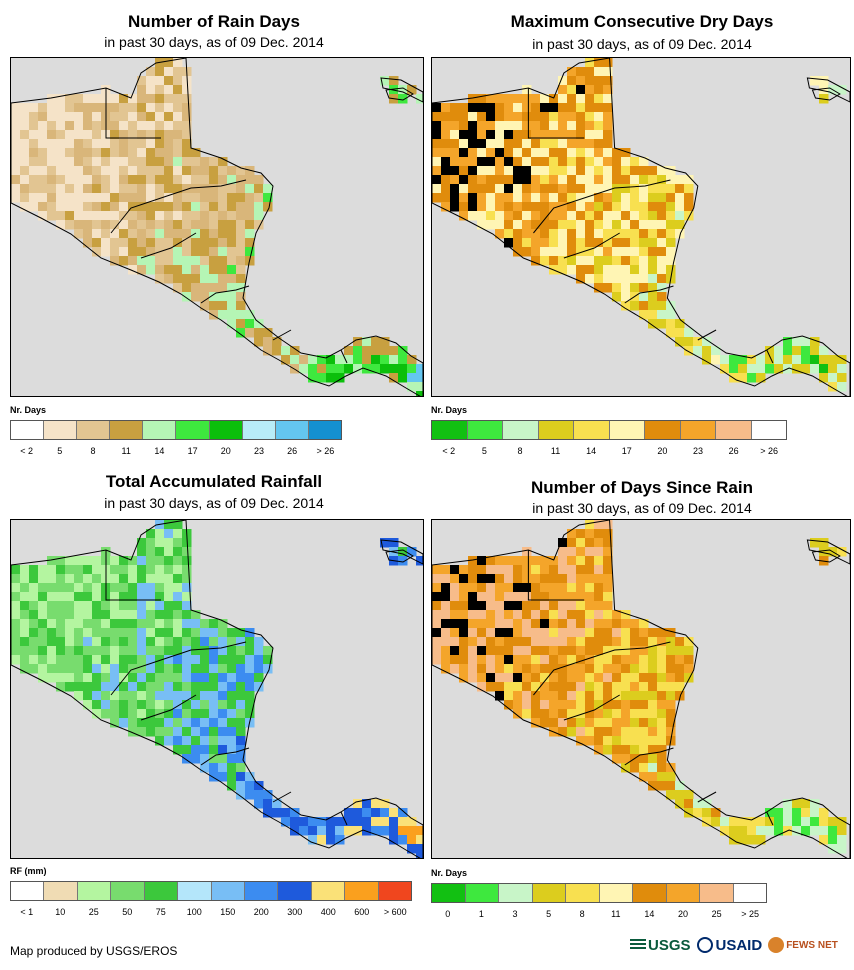 This screenshot has height=970, width=854. I want to click on legend-swatch, so click(28, 891).